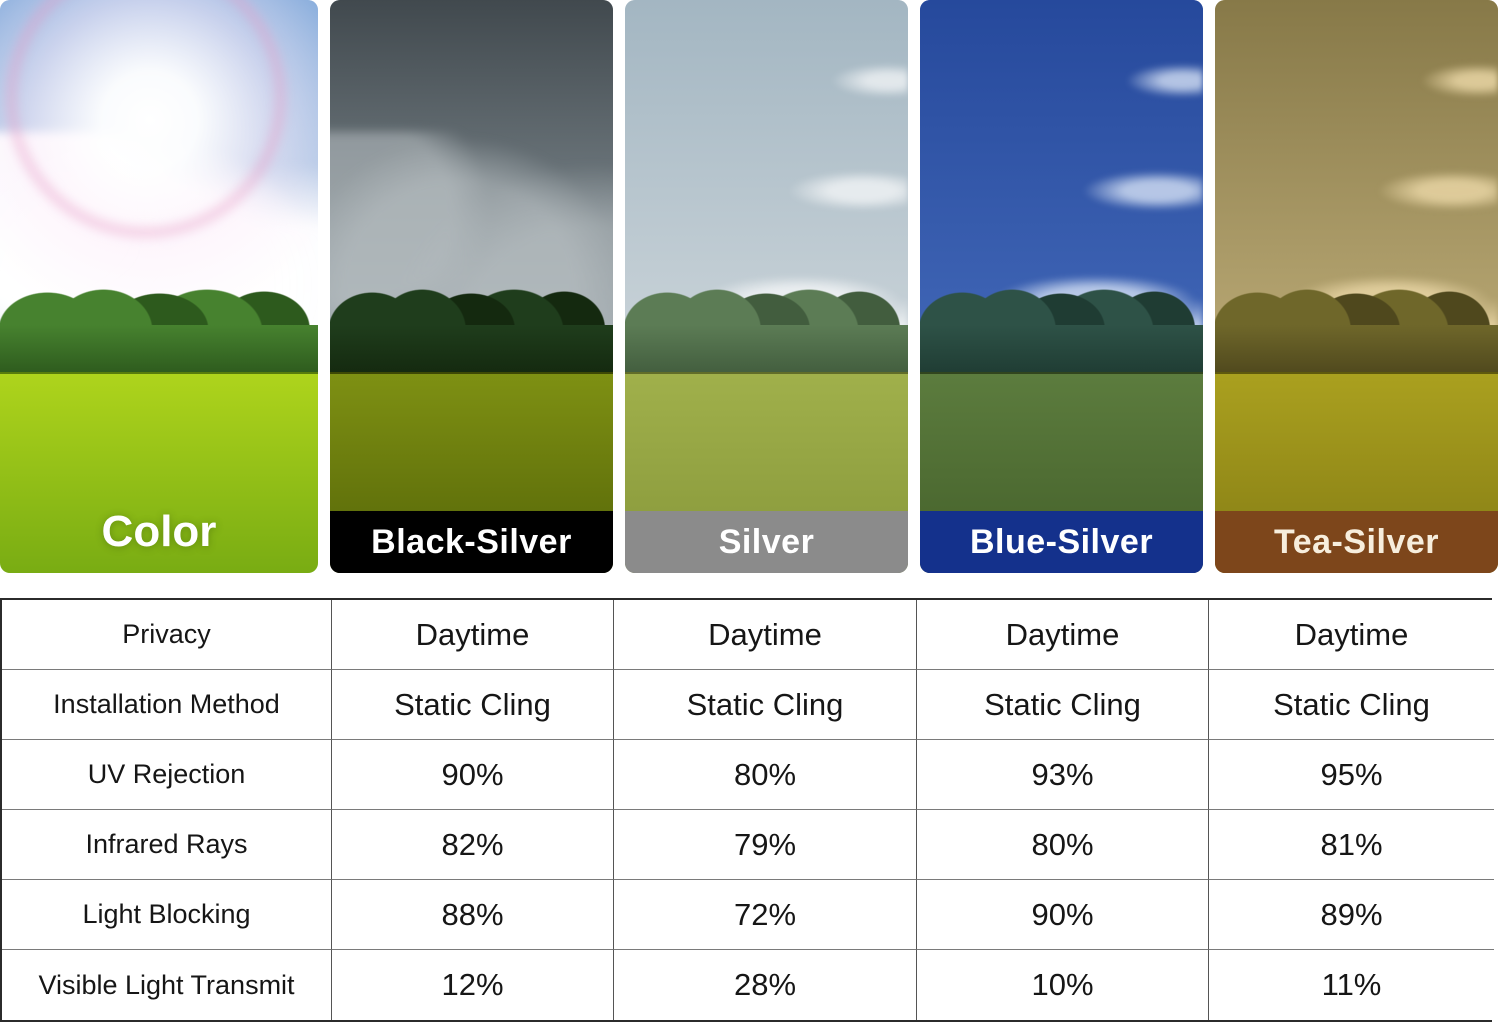 The width and height of the screenshot is (1500, 1027). I want to click on panel-label: Blue-Silver, so click(1061, 541).